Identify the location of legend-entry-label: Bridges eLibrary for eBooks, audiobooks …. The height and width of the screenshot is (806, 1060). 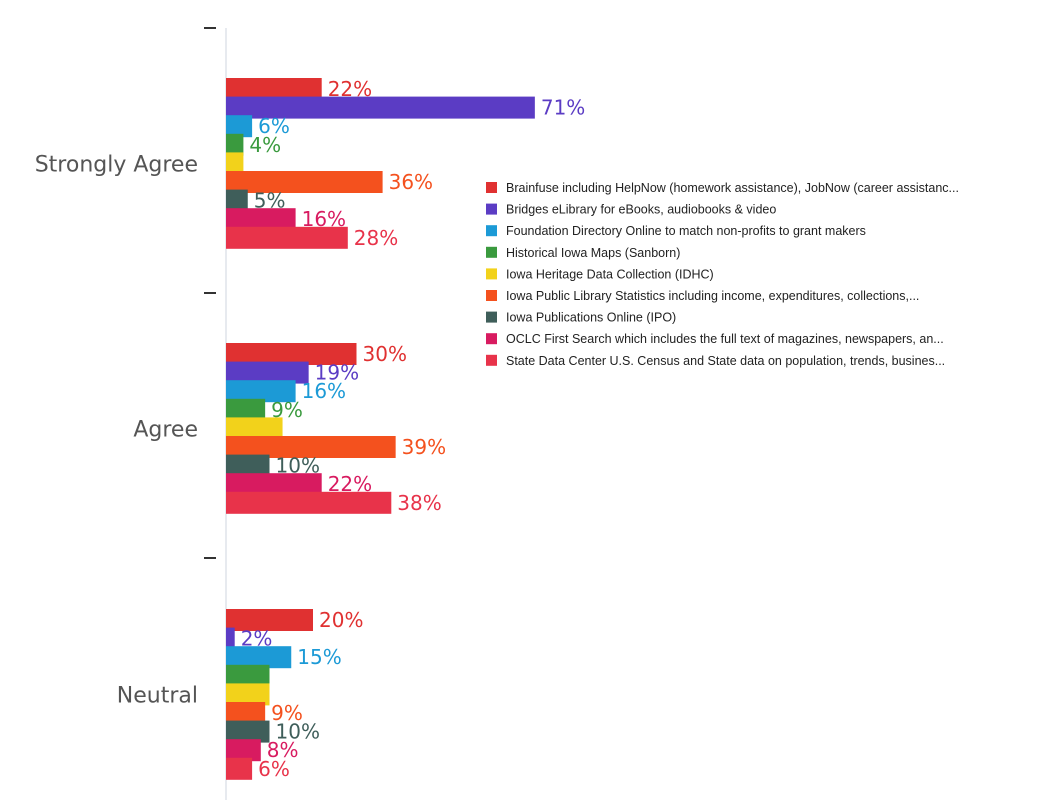
(641, 210).